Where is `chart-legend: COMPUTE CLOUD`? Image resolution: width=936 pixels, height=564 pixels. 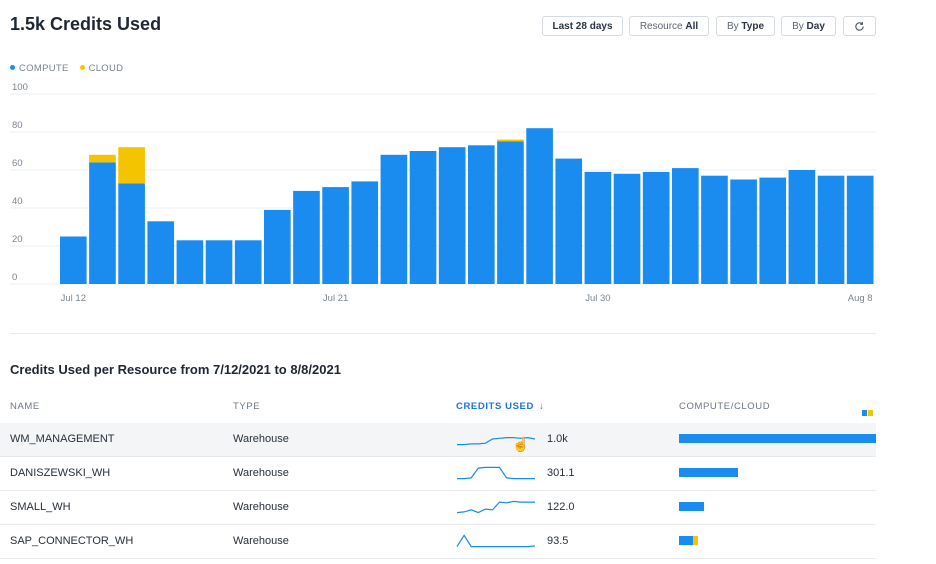 chart-legend: COMPUTE CLOUD is located at coordinates (70, 68).